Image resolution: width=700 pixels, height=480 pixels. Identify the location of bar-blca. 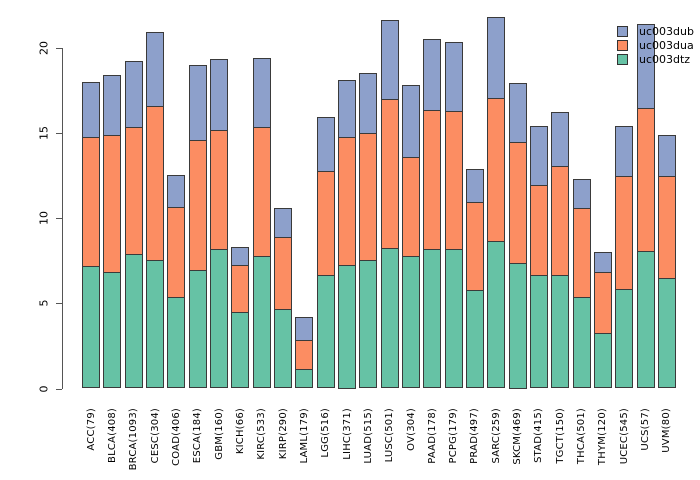
(112, 231).